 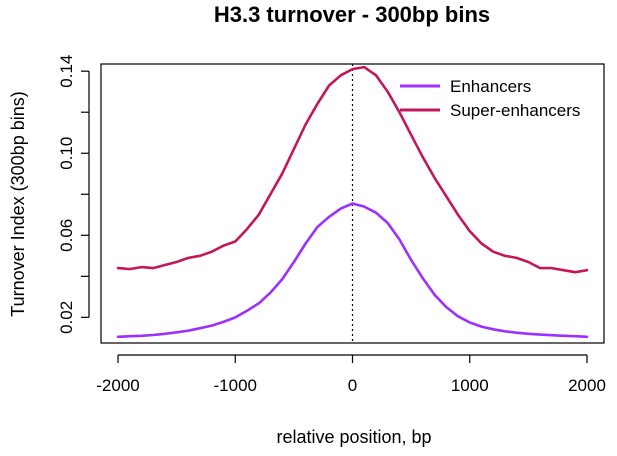 I want to click on x-tick-label: -1000, so click(x=235, y=385).